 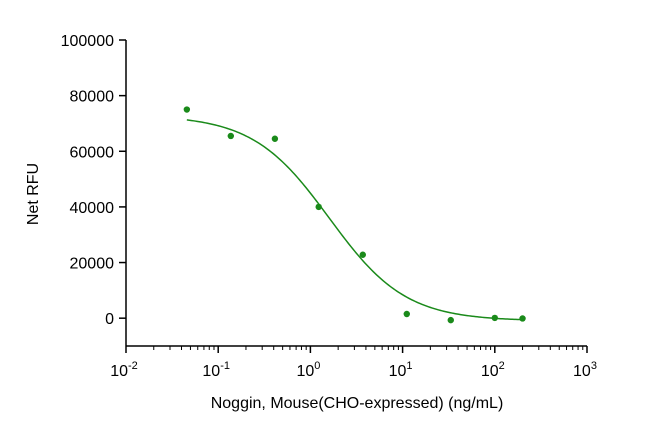 What do you see at coordinates (87, 41) in the screenshot?
I see `y-tick-label: 100000` at bounding box center [87, 41].